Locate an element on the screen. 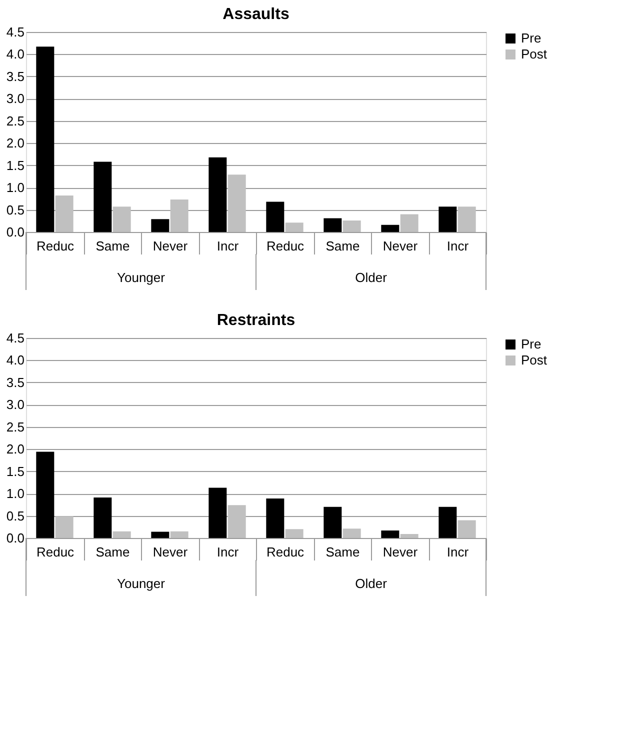 Image resolution: width=635 pixels, height=730 pixels. chart-title: Assaults is located at coordinates (256, 14).